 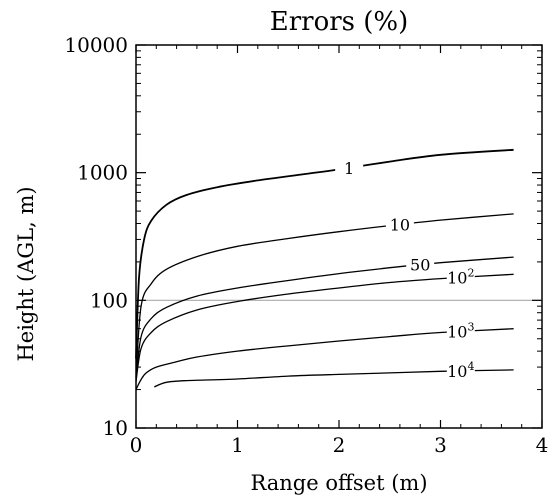 I want to click on y-tick-label: 1000, so click(x=102, y=173).